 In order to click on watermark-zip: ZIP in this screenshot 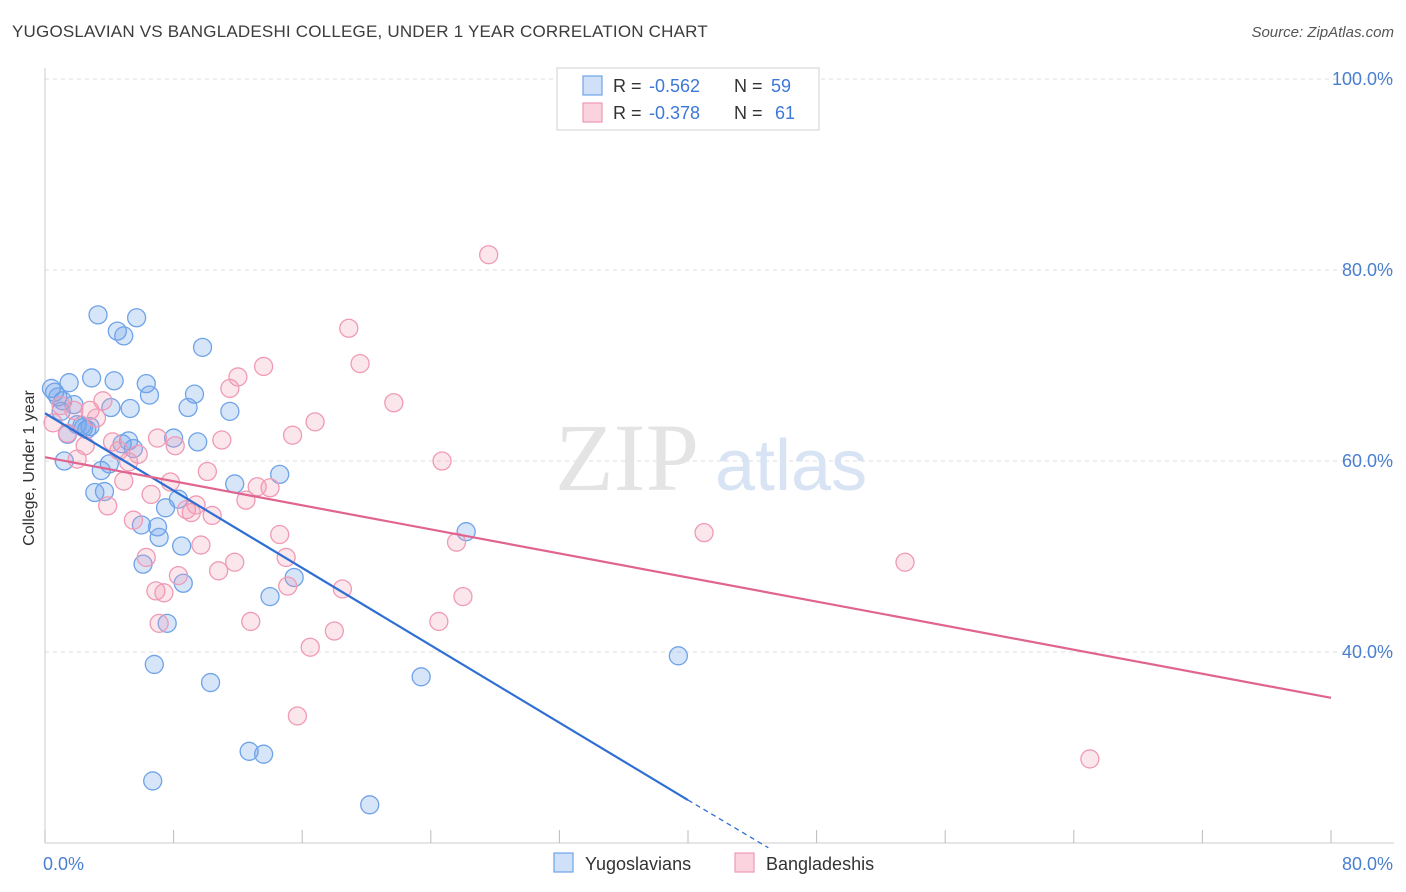, I will do `click(627, 457)`.